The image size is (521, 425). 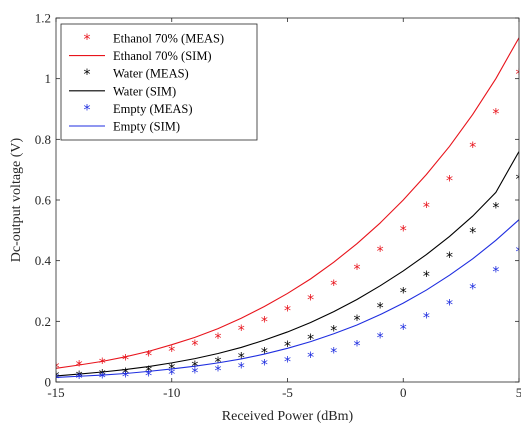 What do you see at coordinates (43, 18) in the screenshot?
I see `y-tick-label: 1.2` at bounding box center [43, 18].